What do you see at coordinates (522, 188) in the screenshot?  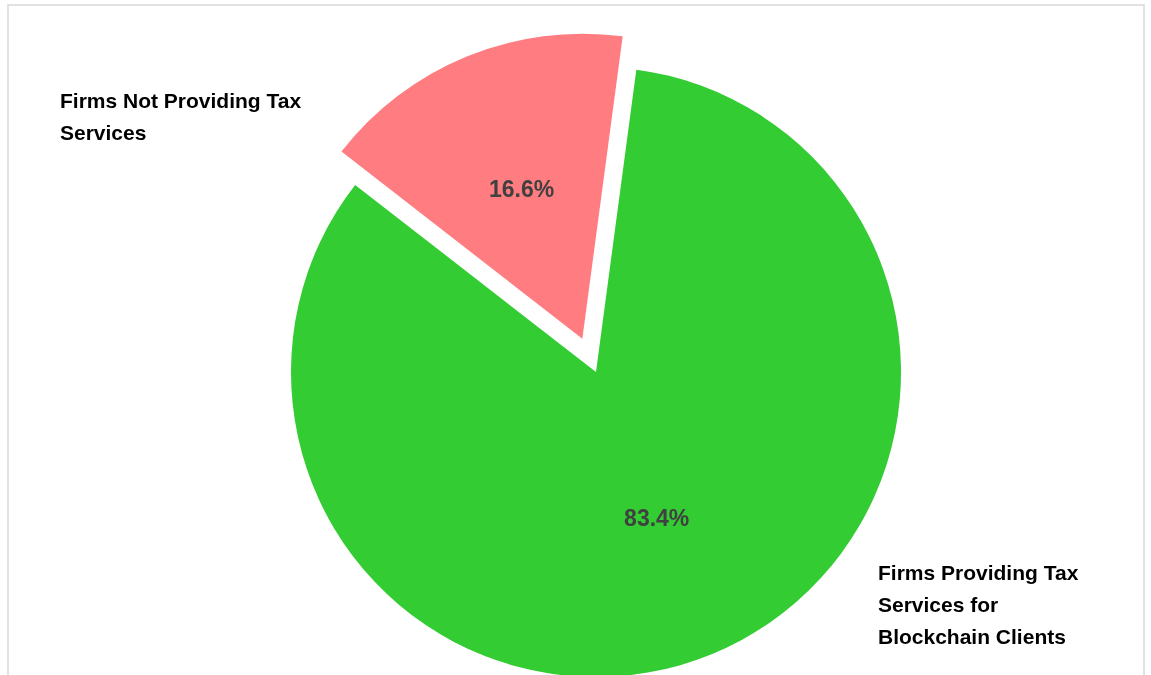 I see `data-label: 16.6%` at bounding box center [522, 188].